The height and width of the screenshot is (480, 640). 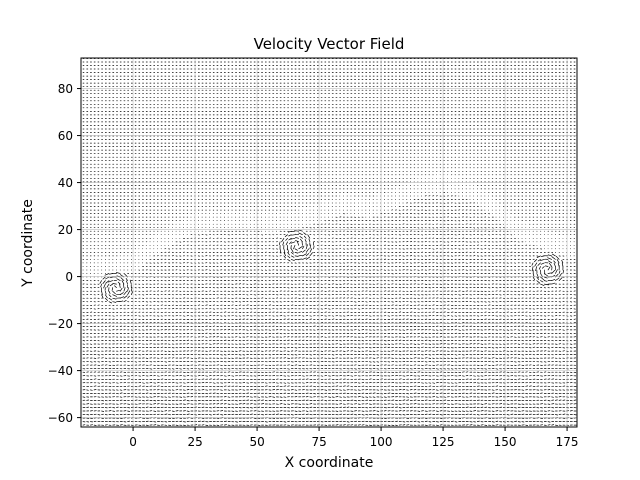 What do you see at coordinates (28, 243) in the screenshot?
I see `y-axis-label: Y coordinate` at bounding box center [28, 243].